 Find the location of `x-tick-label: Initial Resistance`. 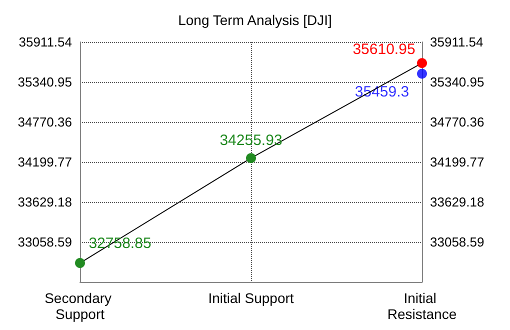

x-tick-label: Initial Resistance is located at coordinates (422, 306).